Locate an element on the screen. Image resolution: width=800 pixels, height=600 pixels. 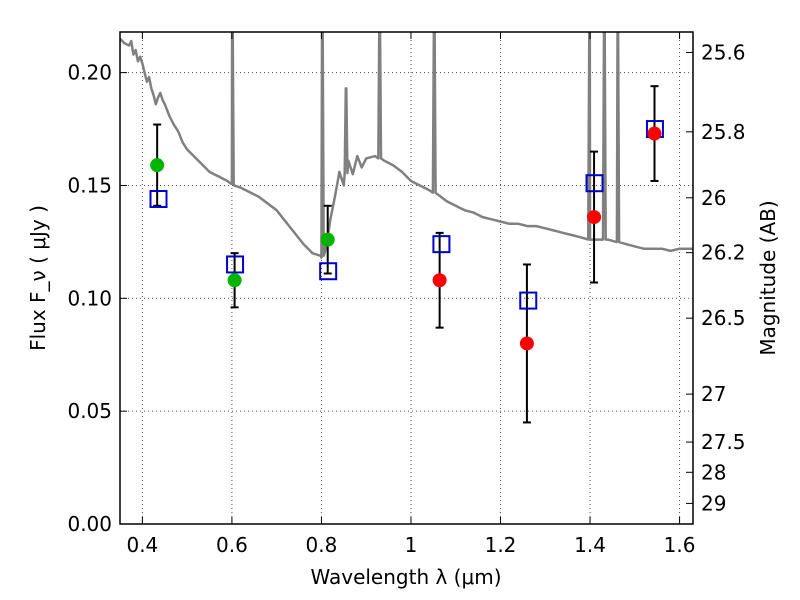
mag-tick-label: 27 is located at coordinates (713, 394).